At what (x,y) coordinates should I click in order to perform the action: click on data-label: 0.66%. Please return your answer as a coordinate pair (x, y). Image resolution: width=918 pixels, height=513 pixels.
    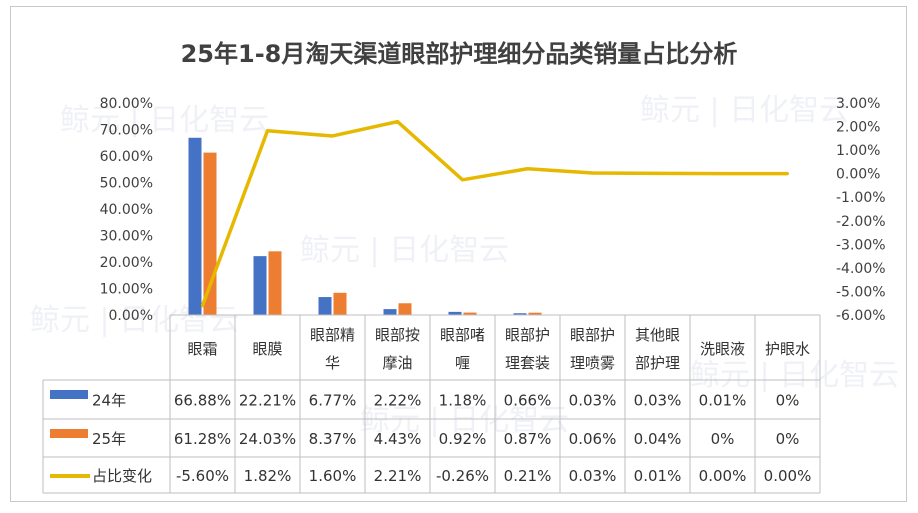
    Looking at the image, I should click on (528, 401).